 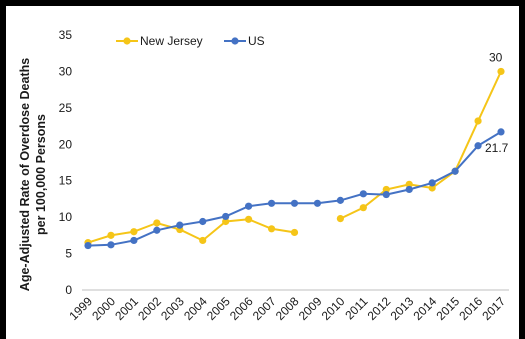 I want to click on x-tick-label: 2015, so click(x=447, y=308).